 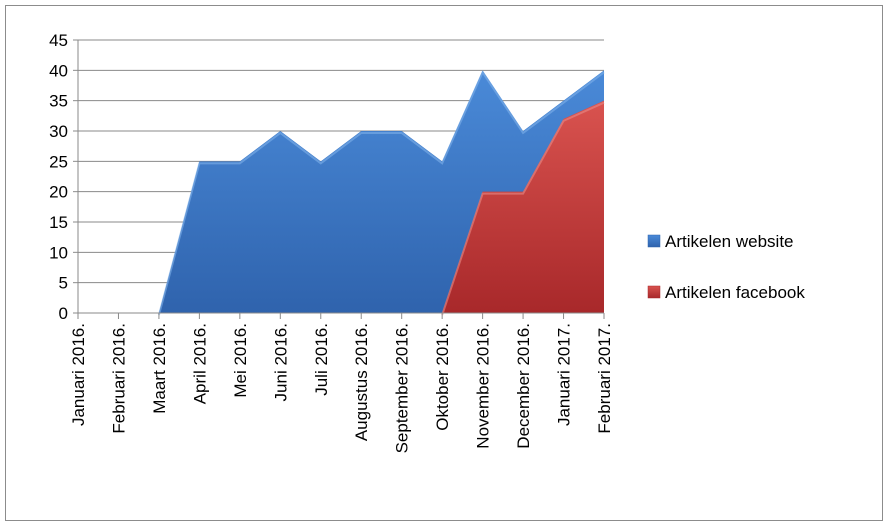 I want to click on x-tick-label: November 2016., so click(x=483, y=386).